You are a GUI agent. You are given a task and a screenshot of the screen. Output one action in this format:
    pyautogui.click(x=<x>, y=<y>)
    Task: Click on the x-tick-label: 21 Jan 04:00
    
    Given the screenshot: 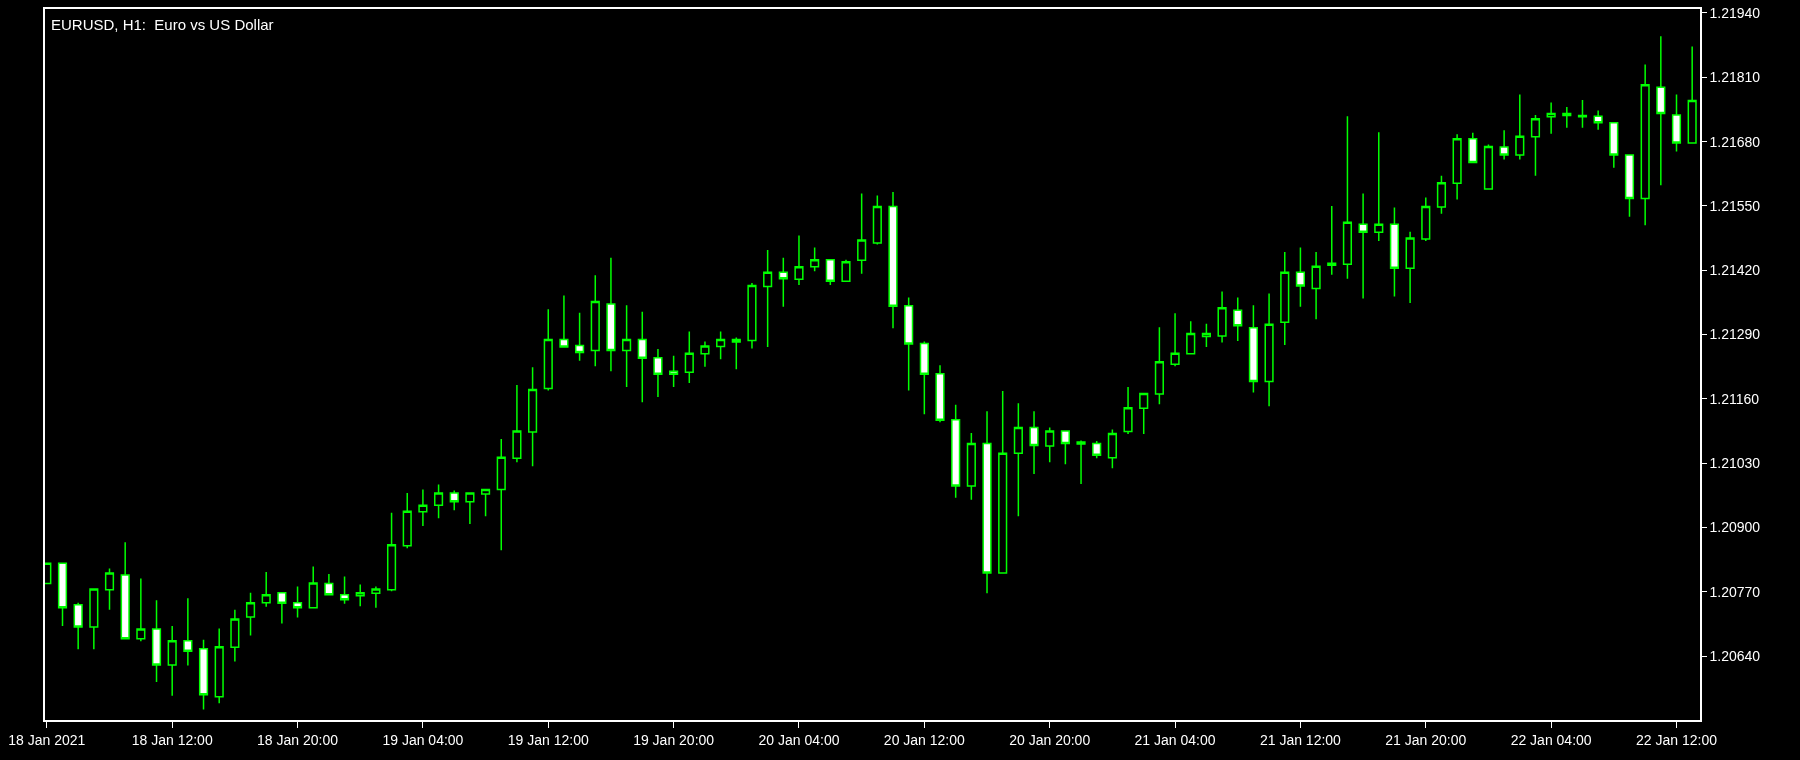 What is the action you would take?
    pyautogui.click(x=1175, y=739)
    